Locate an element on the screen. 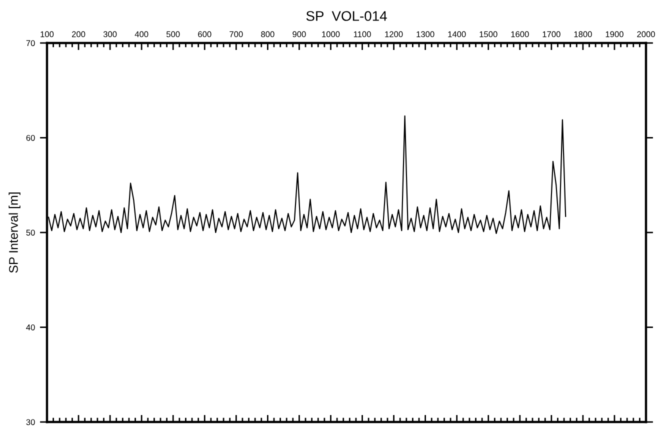 This screenshot has width=662, height=428. x-tick-label: 300 is located at coordinates (110, 34).